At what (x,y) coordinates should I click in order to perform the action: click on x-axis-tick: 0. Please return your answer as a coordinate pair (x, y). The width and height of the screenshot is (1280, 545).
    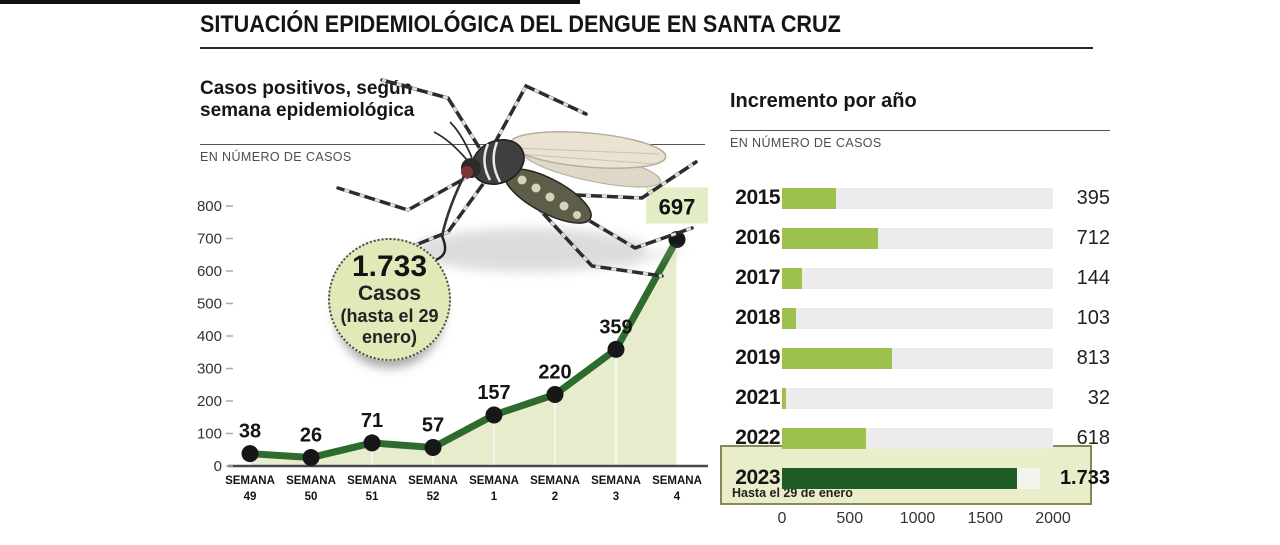
    Looking at the image, I should click on (782, 518).